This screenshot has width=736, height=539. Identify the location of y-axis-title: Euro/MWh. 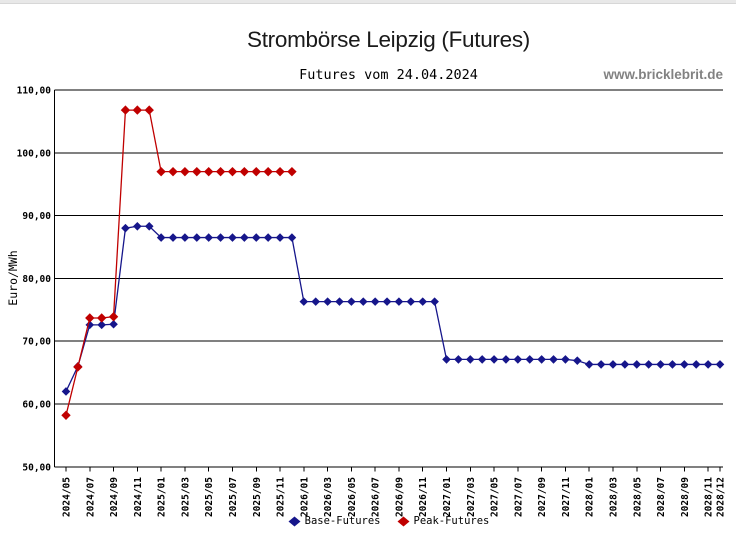
(13, 277).